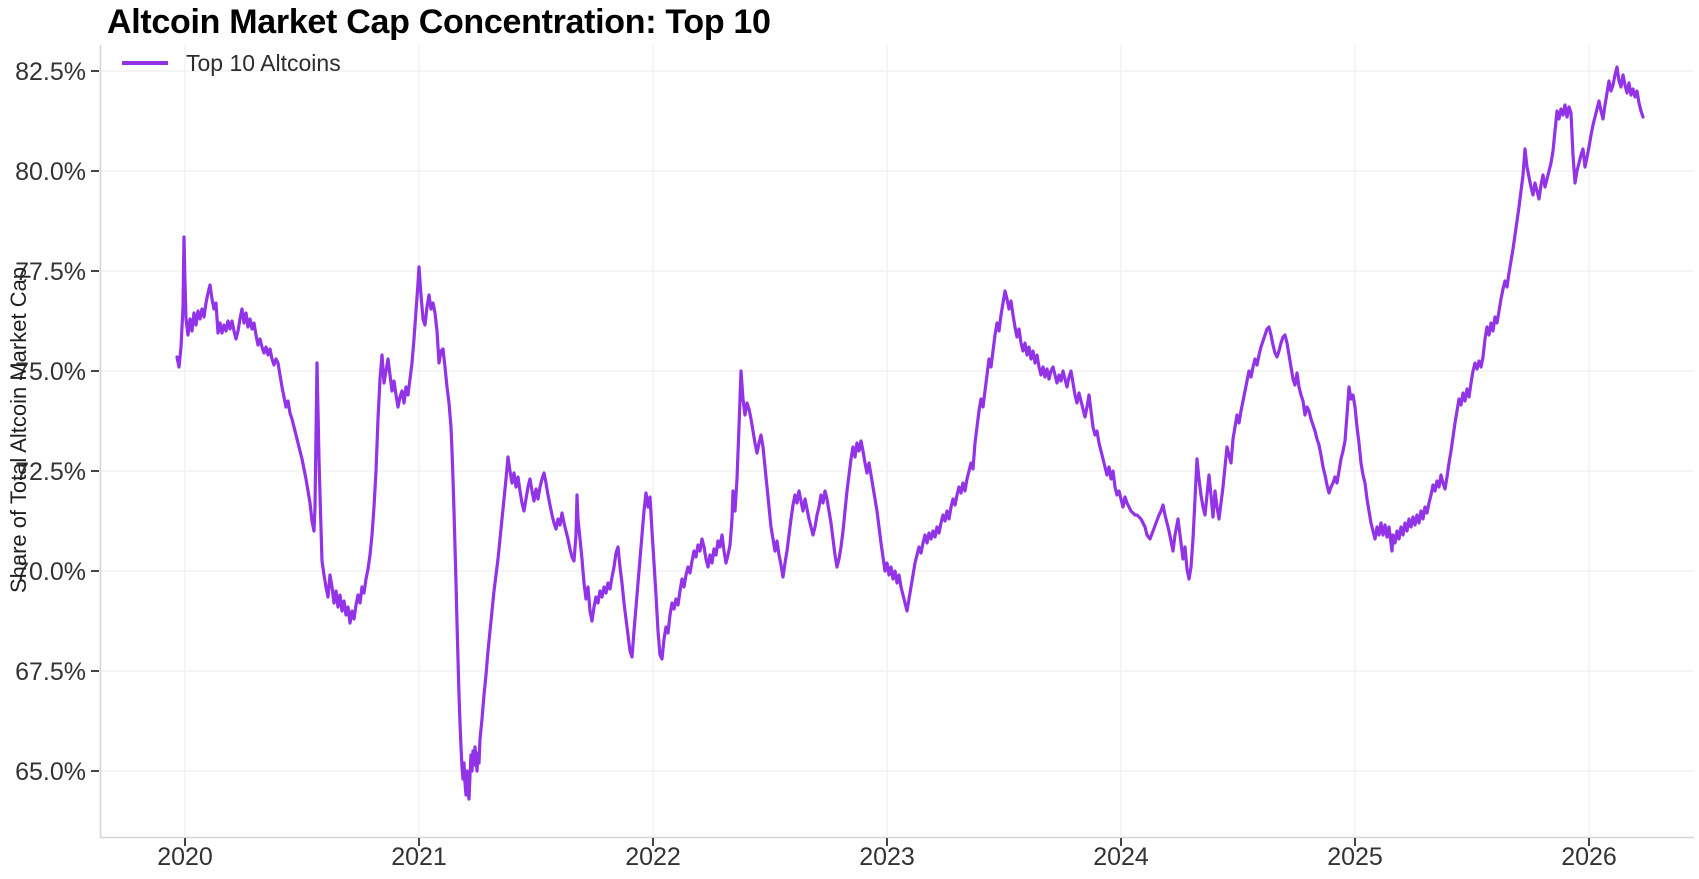 The height and width of the screenshot is (879, 1699). I want to click on y-tick-label: 72.5%, so click(50, 472).